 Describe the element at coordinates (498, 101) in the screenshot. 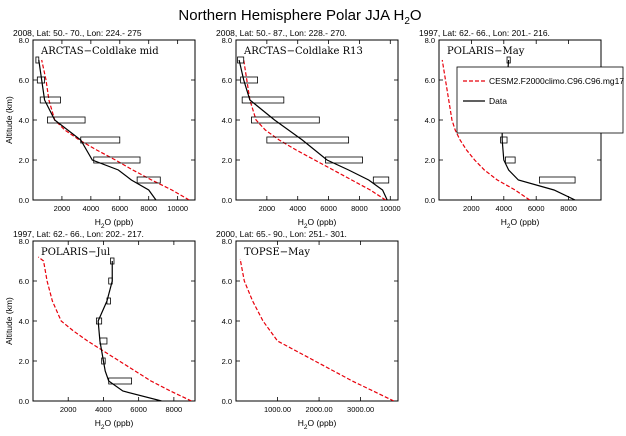

I see `legend-data-label: Data` at that location.